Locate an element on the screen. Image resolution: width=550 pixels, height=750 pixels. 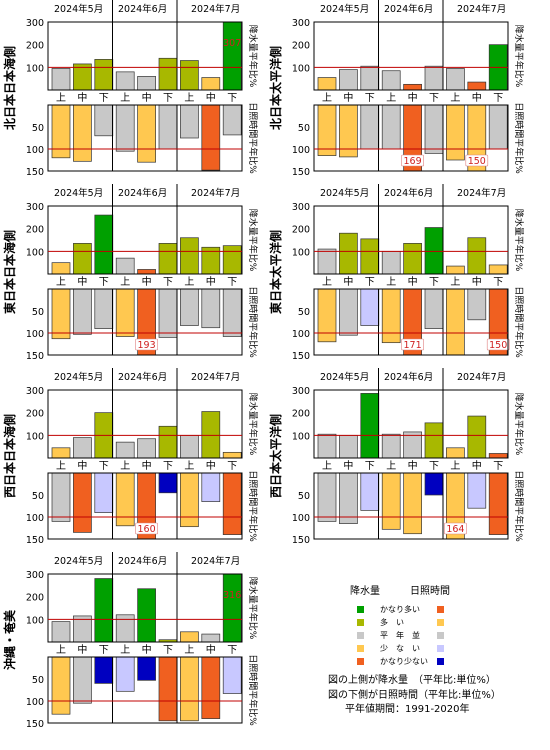
legend-cat-5: かなり少ない is located at coordinates (404, 661).